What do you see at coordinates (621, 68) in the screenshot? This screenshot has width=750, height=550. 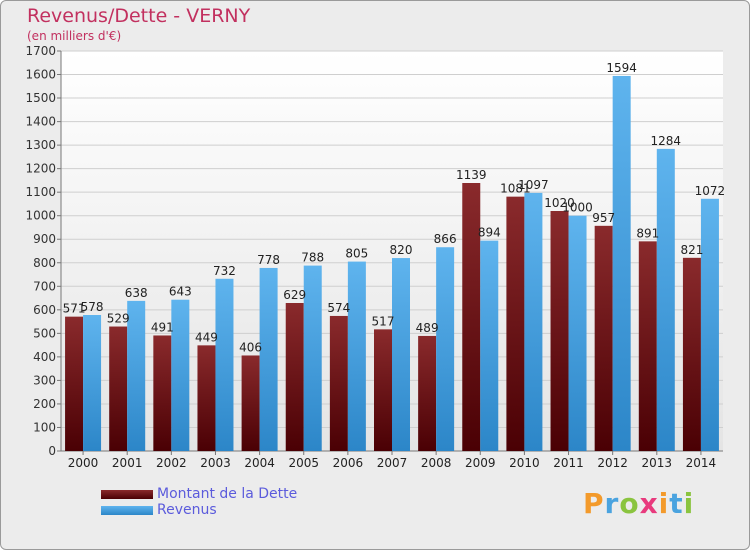 I see `data-label-revenue: 1594` at bounding box center [621, 68].